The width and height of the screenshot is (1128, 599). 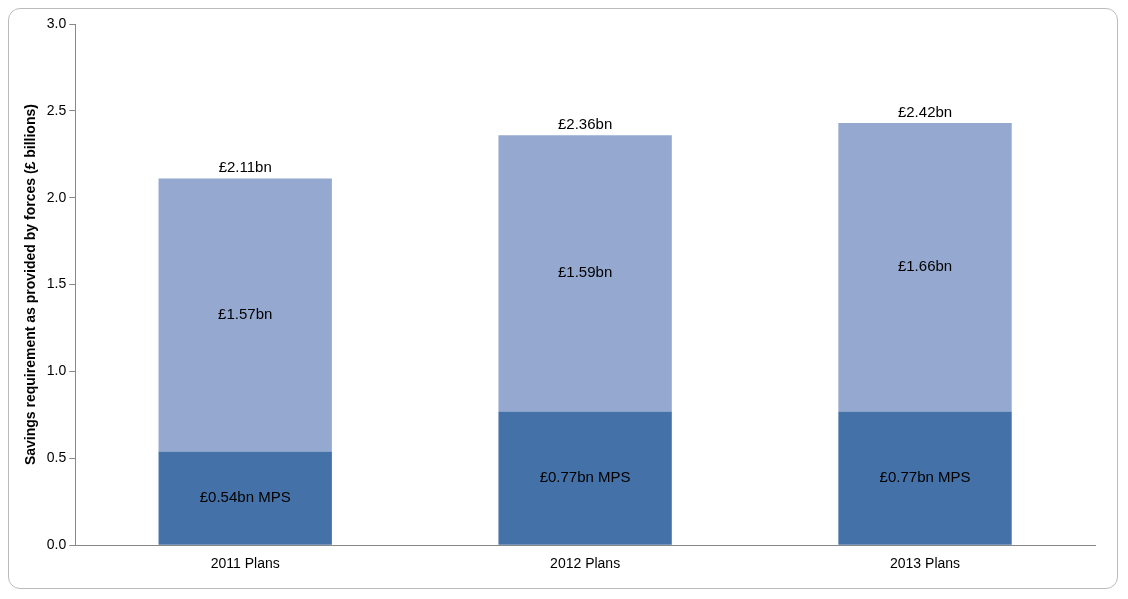 What do you see at coordinates (56, 109) in the screenshot?
I see `y-tick-label: 2.5` at bounding box center [56, 109].